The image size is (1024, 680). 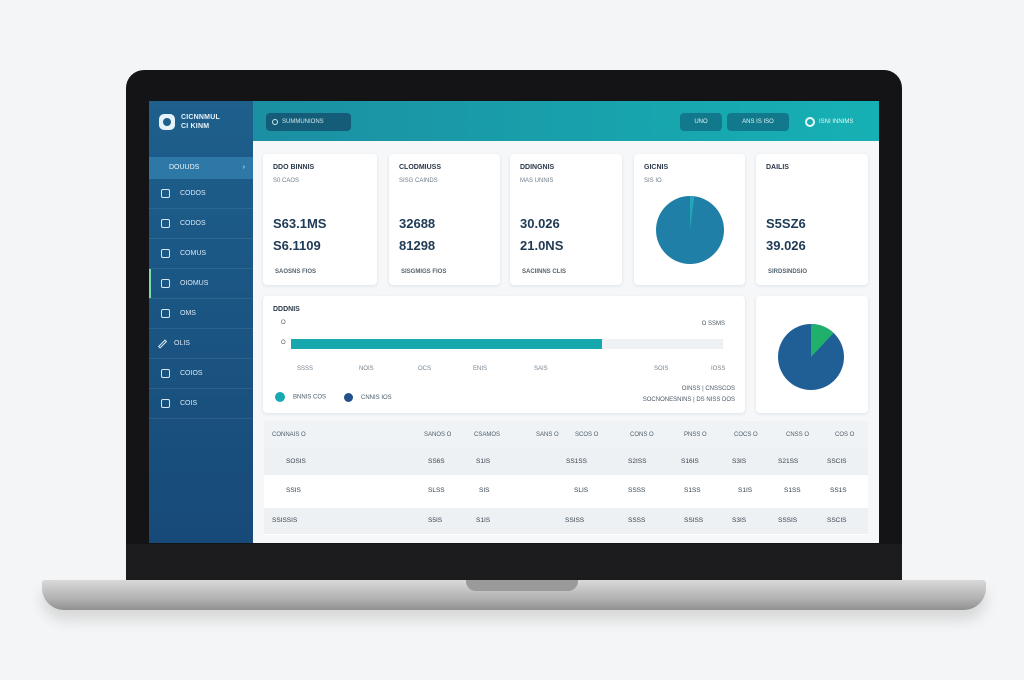 I want to click on legend-item-0: BNNIS COS, so click(x=300, y=397).